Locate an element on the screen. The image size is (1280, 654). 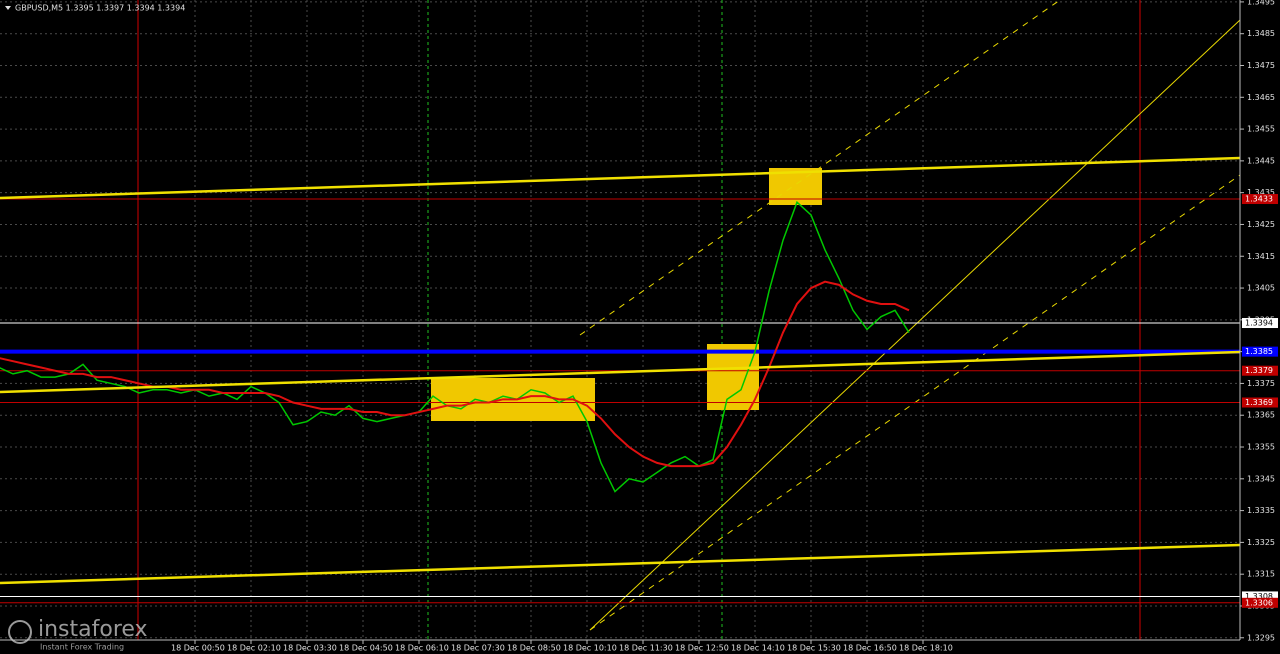
y-tick-label: 1.3325 is located at coordinates (1261, 542).